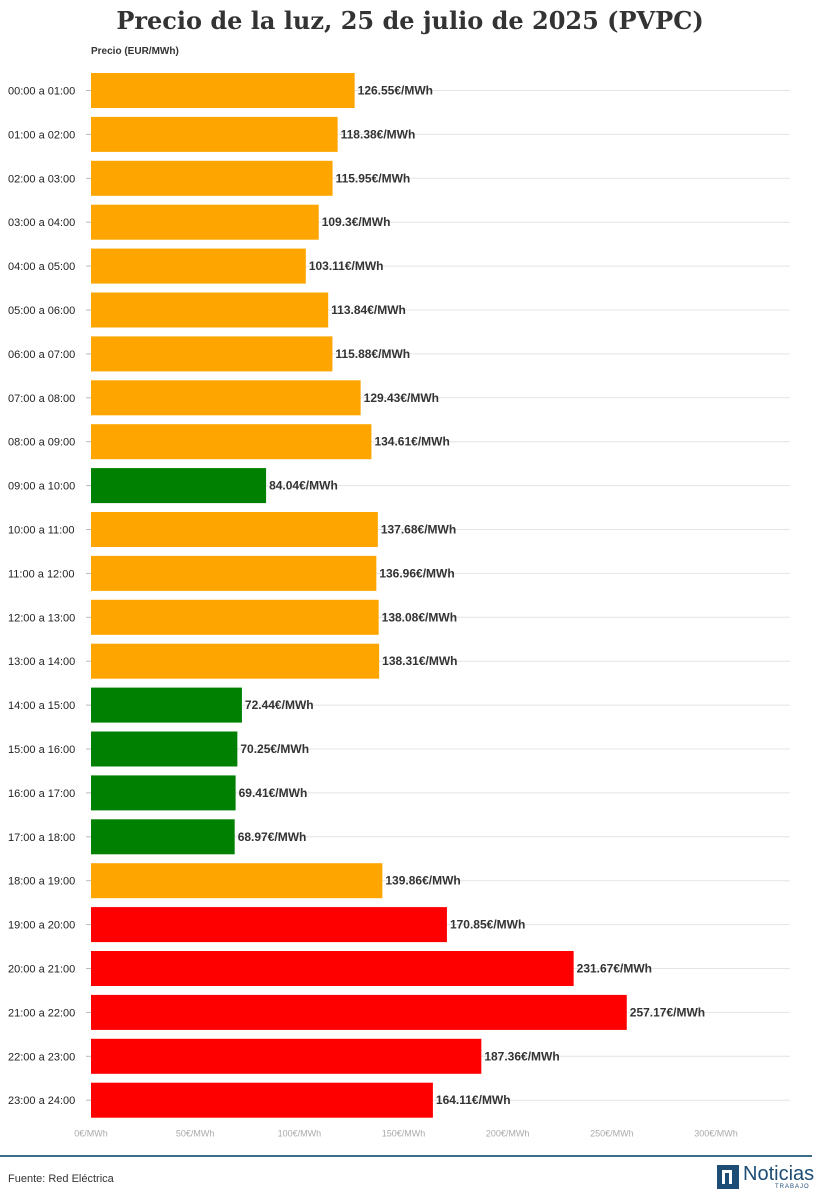  What do you see at coordinates (372, 354) in the screenshot?
I see `value-label: 115.88€/MWh` at bounding box center [372, 354].